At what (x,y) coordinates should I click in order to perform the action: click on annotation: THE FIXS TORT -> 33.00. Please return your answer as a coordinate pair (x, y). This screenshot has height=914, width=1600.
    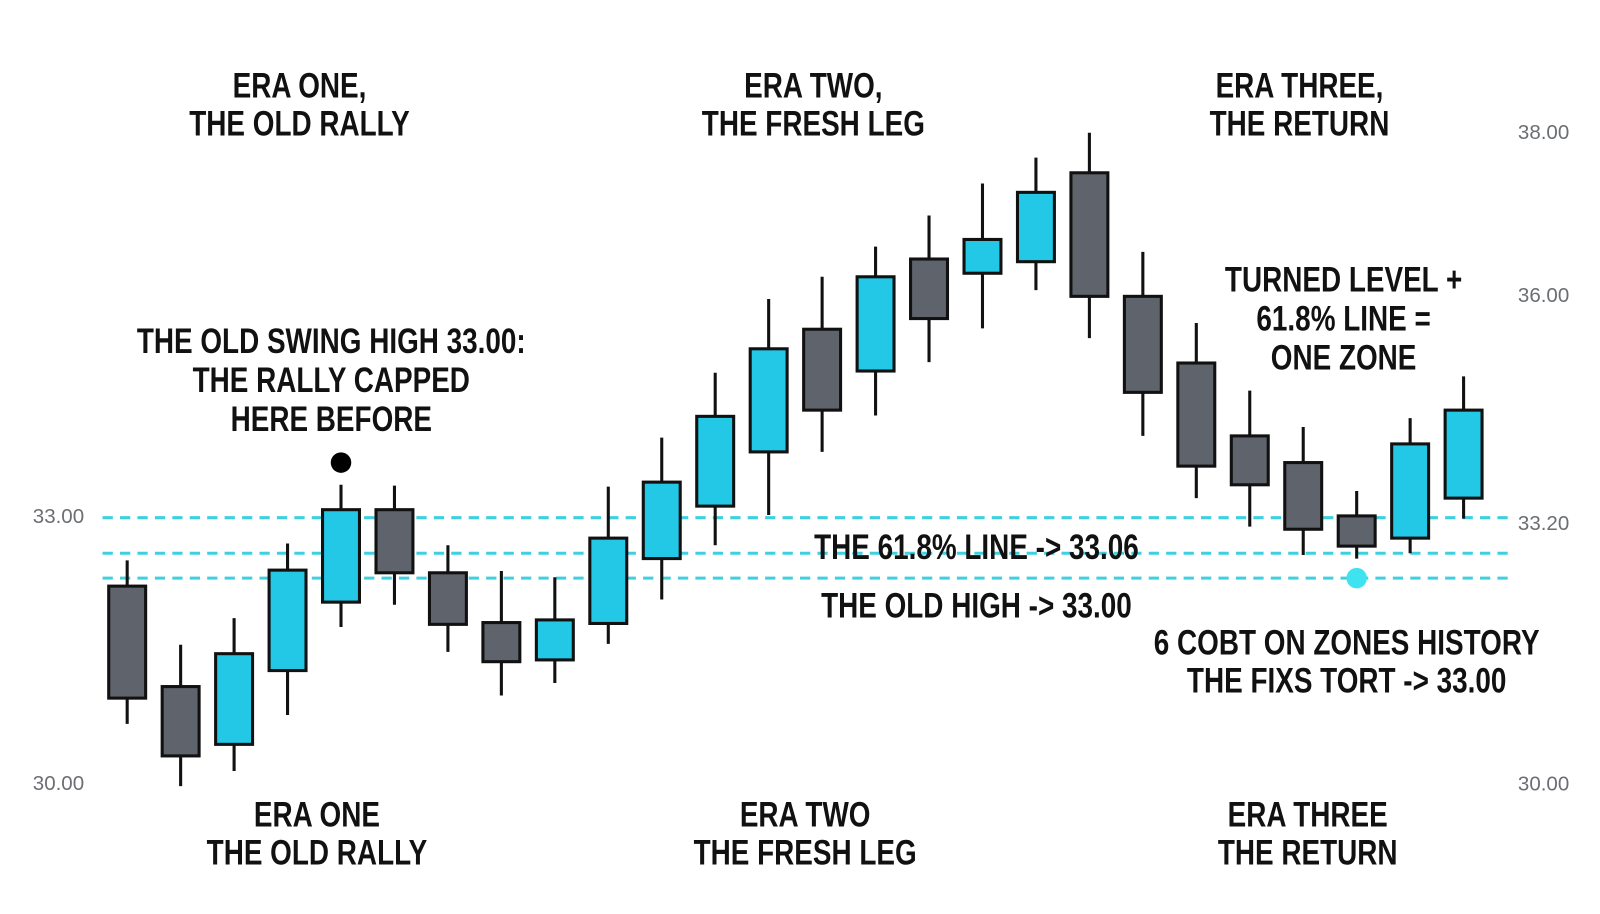
    Looking at the image, I should click on (1346, 680).